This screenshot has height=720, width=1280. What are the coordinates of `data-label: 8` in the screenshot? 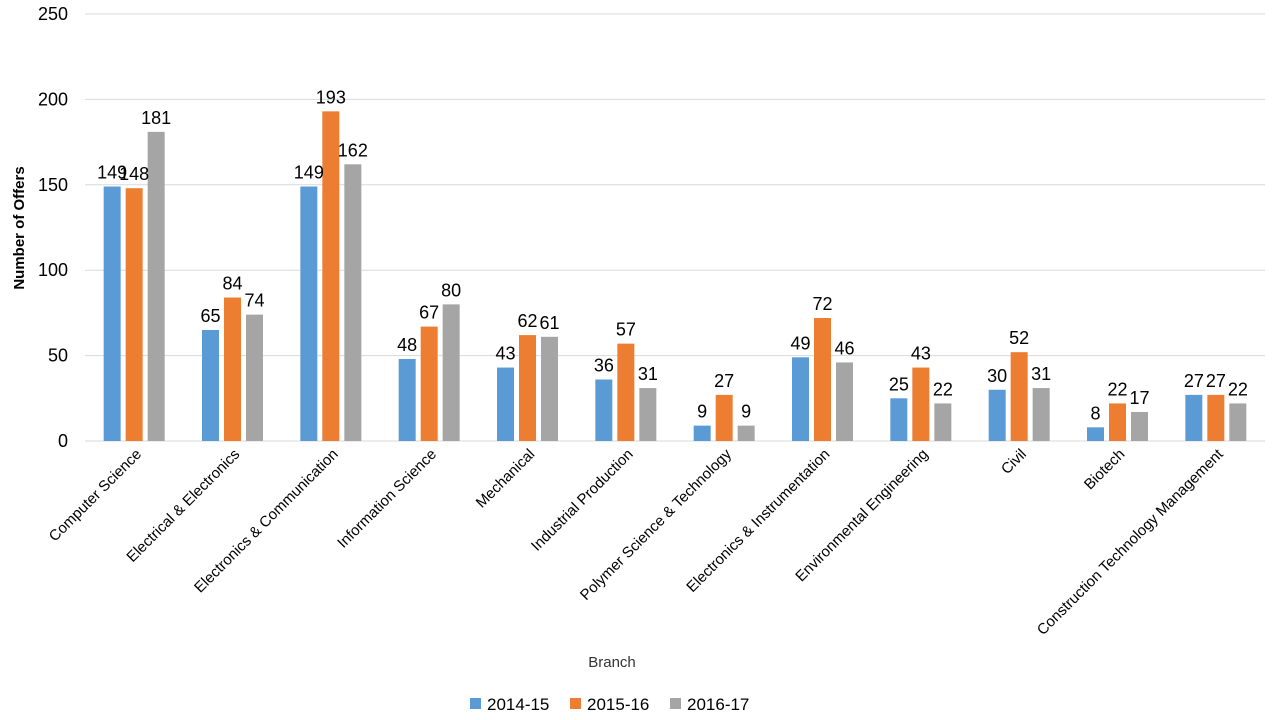 It's located at (1095, 413).